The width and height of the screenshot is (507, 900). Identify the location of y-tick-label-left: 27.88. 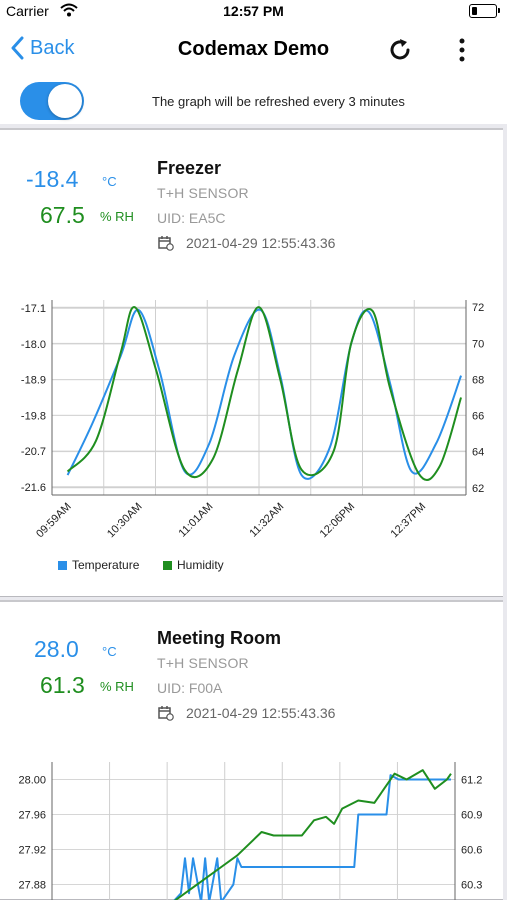
(32, 886).